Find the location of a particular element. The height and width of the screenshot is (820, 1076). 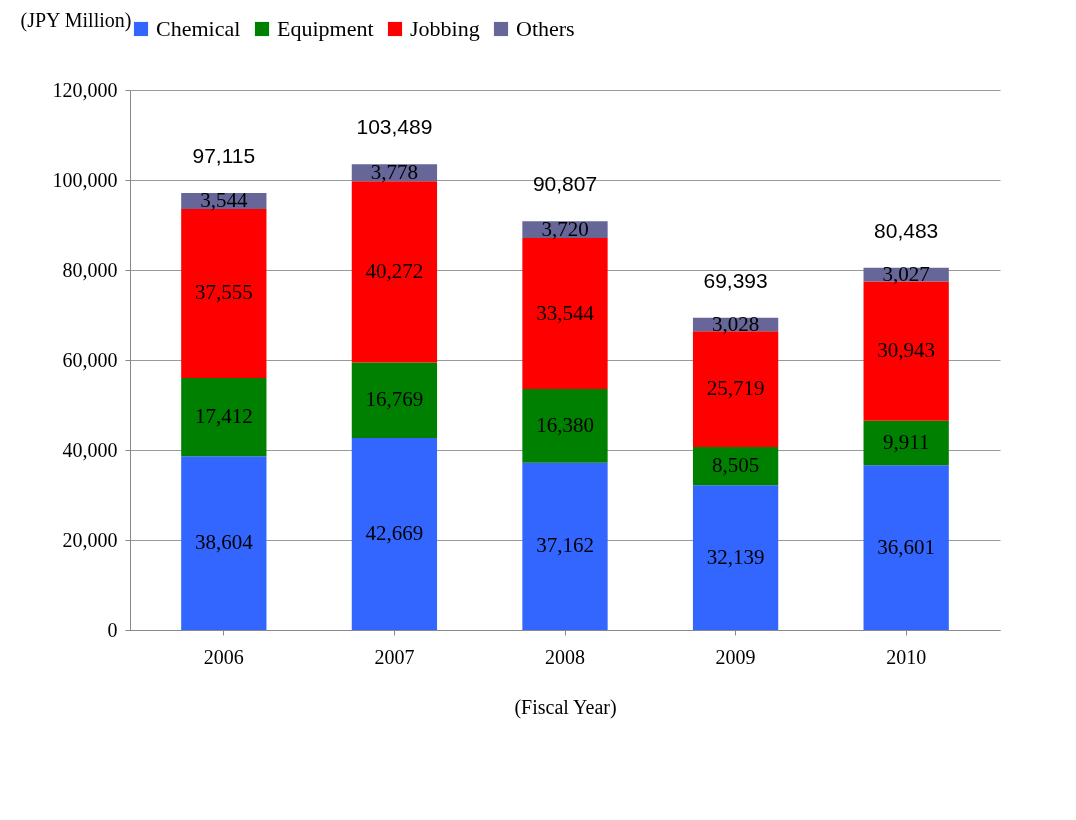

data-label: 37,162 is located at coordinates (565, 545).